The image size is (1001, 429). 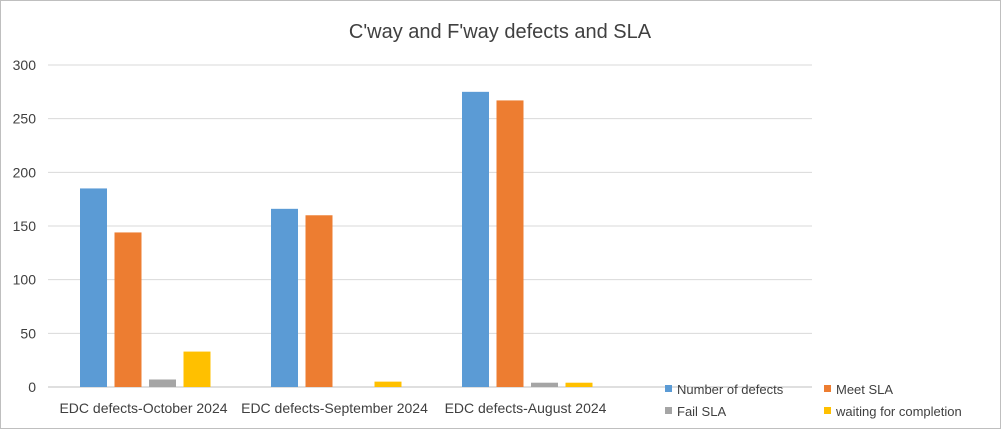 I want to click on y-tick-label: 200, so click(x=25, y=172).